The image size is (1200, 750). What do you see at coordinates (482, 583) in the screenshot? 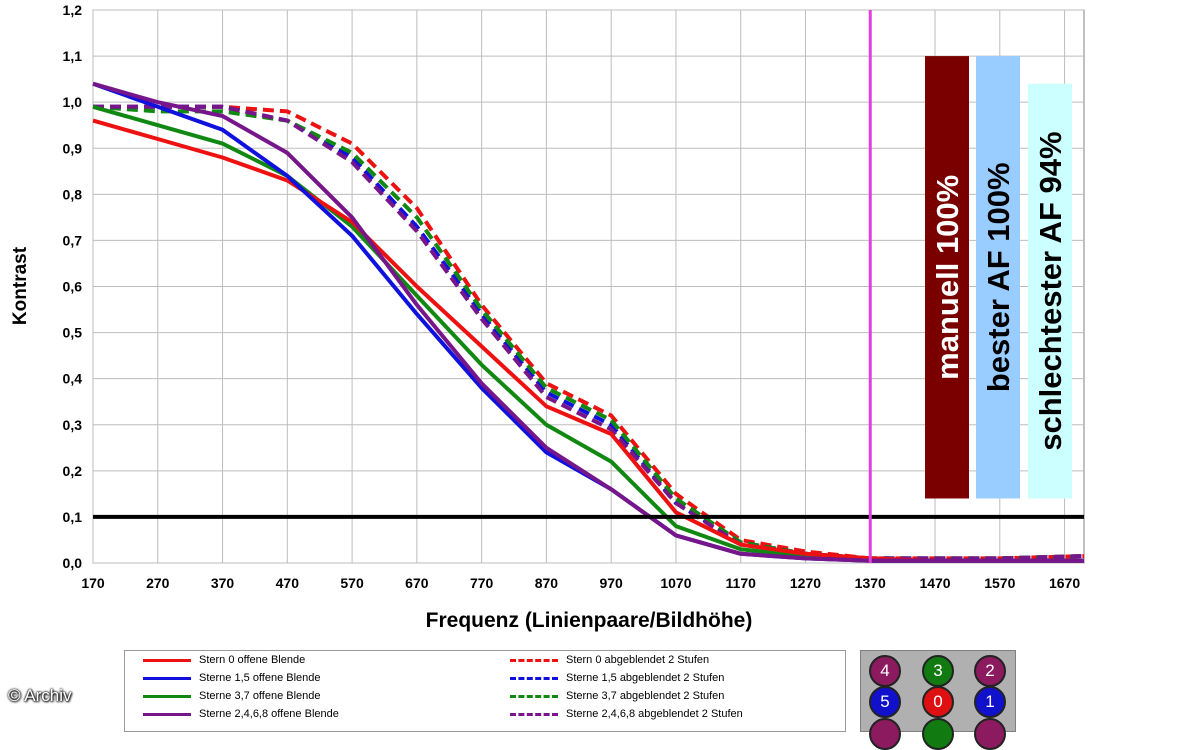
I see `x-tick-label: 770` at bounding box center [482, 583].